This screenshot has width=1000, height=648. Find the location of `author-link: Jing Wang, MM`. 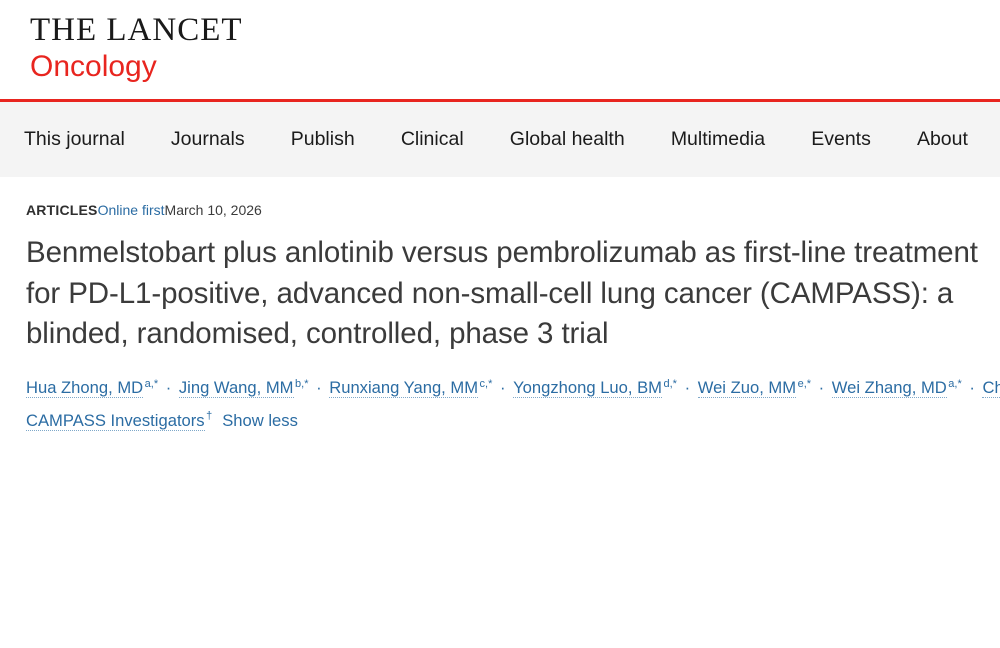

author-link: Jing Wang, MM is located at coordinates (236, 388).